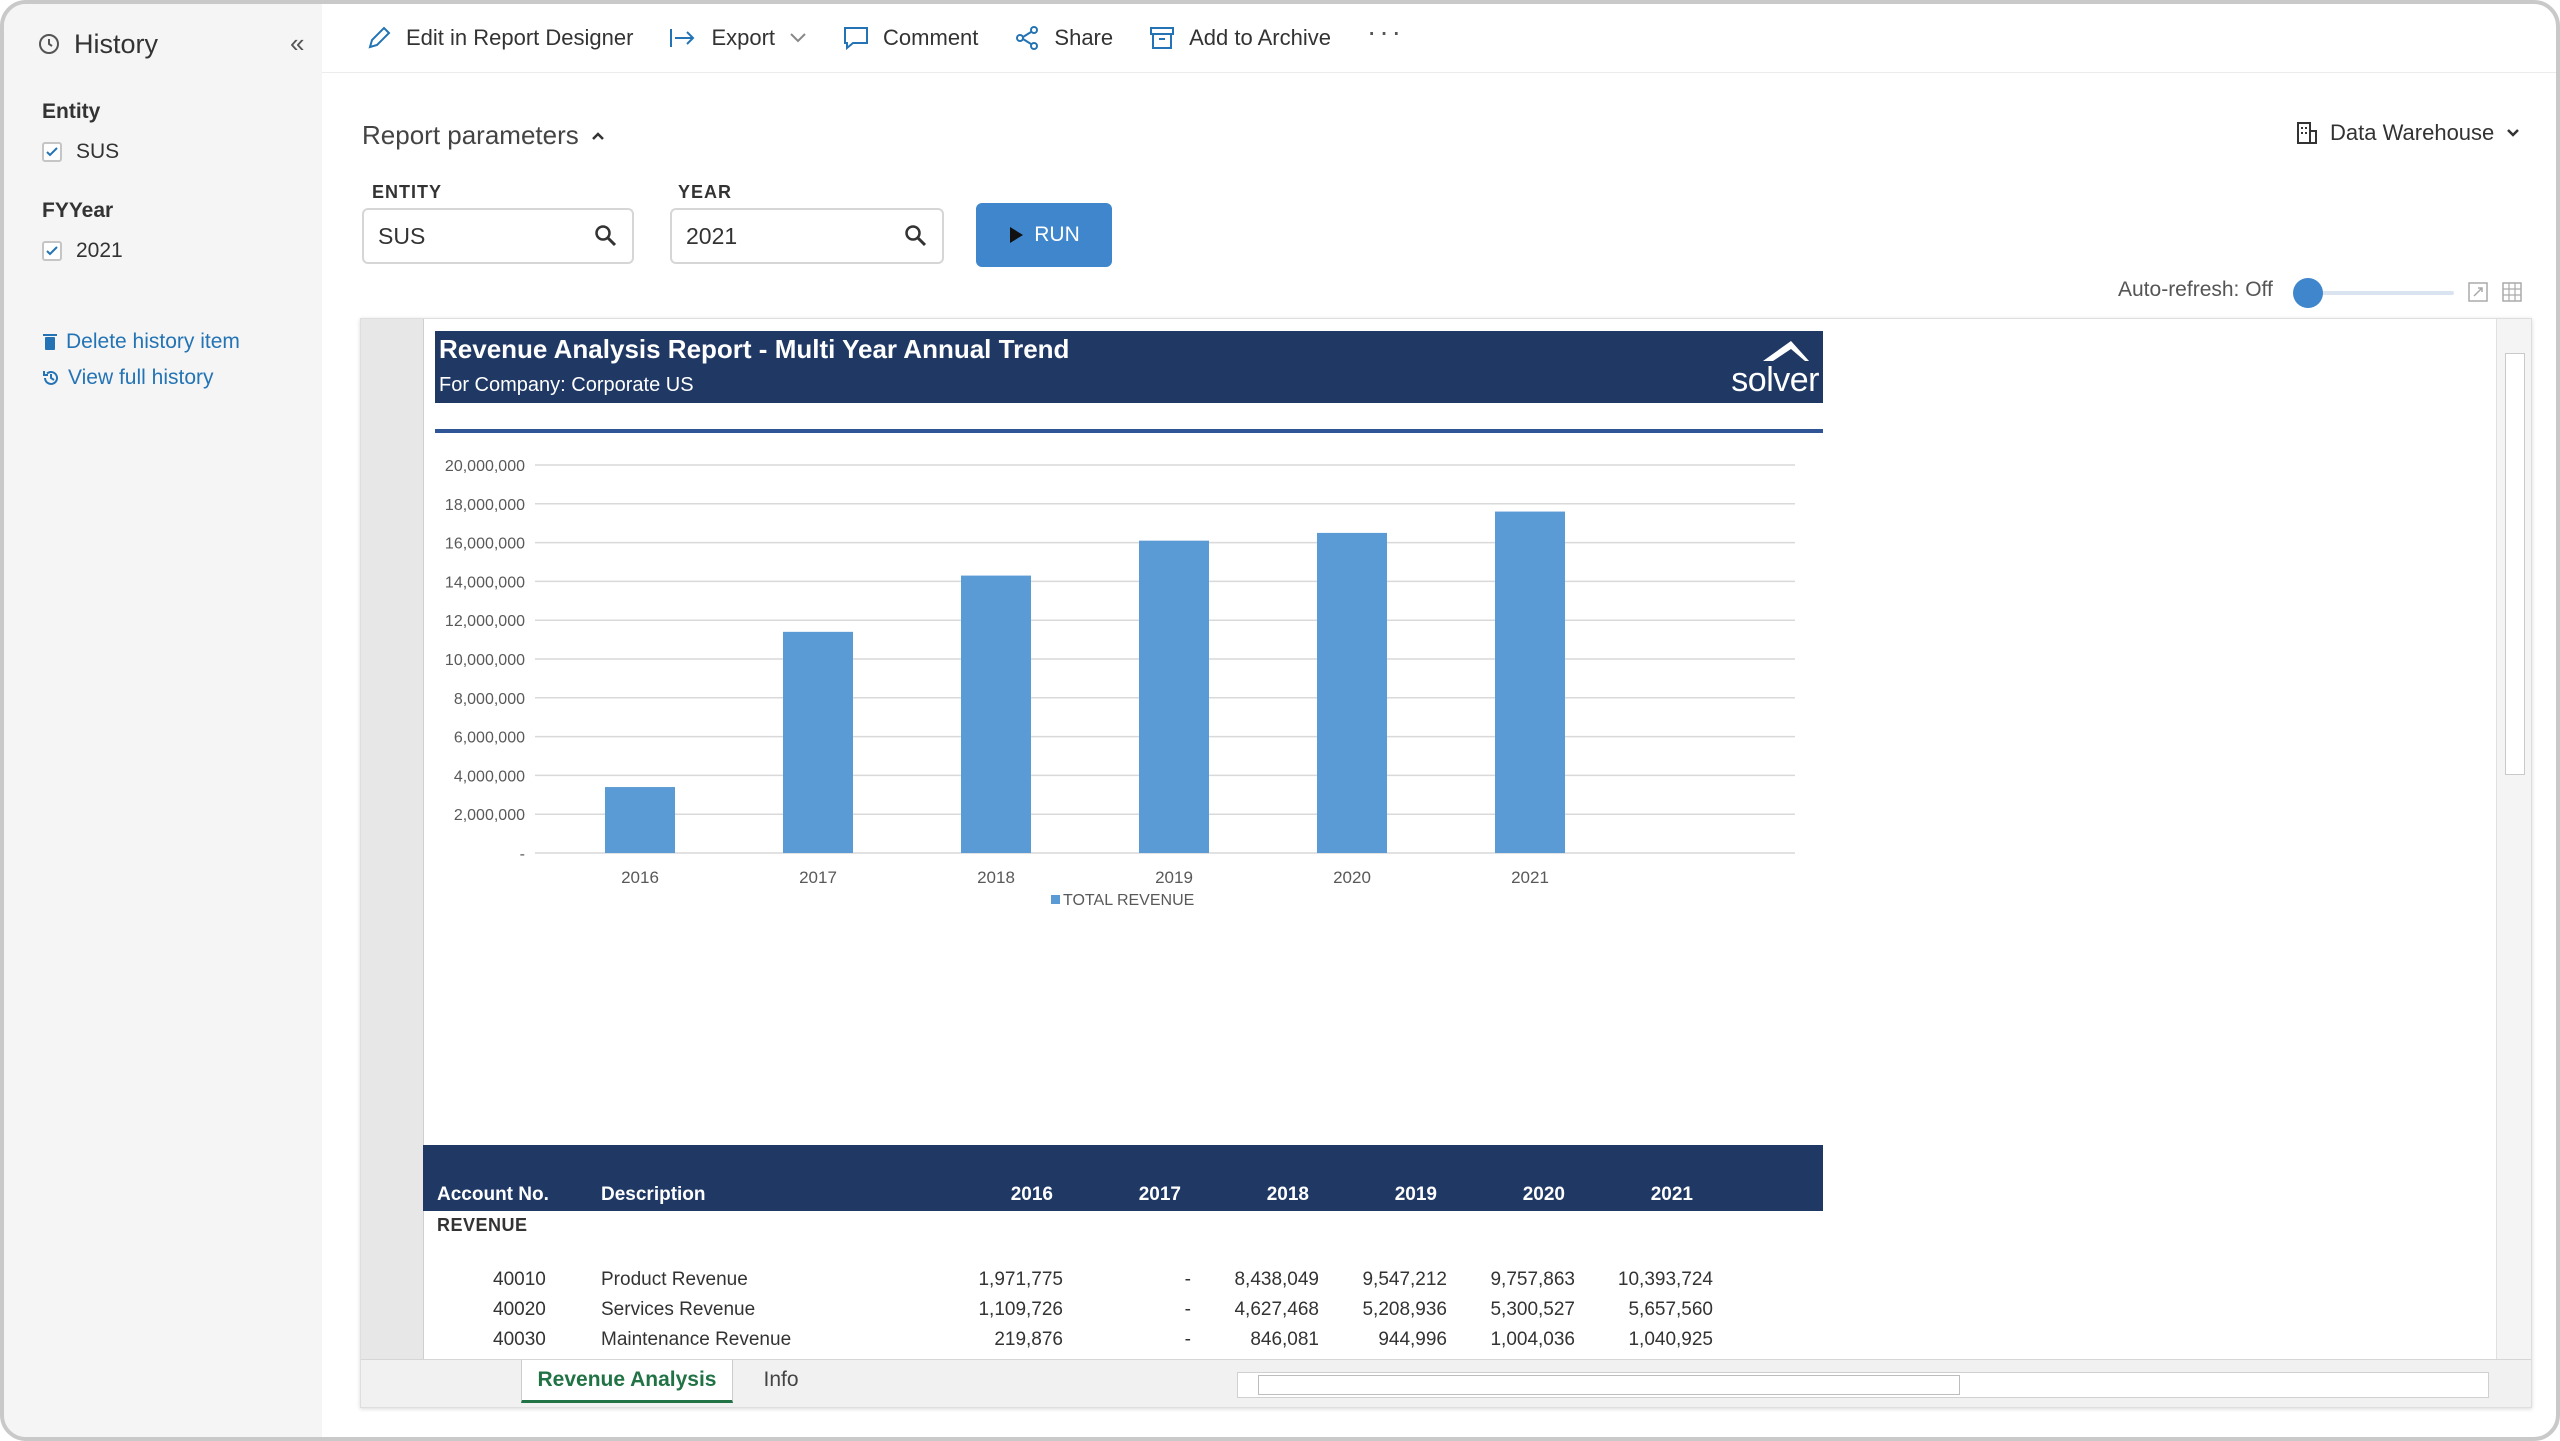 The width and height of the screenshot is (2560, 1441). What do you see at coordinates (856, 38) in the screenshot?
I see `comment-icon` at bounding box center [856, 38].